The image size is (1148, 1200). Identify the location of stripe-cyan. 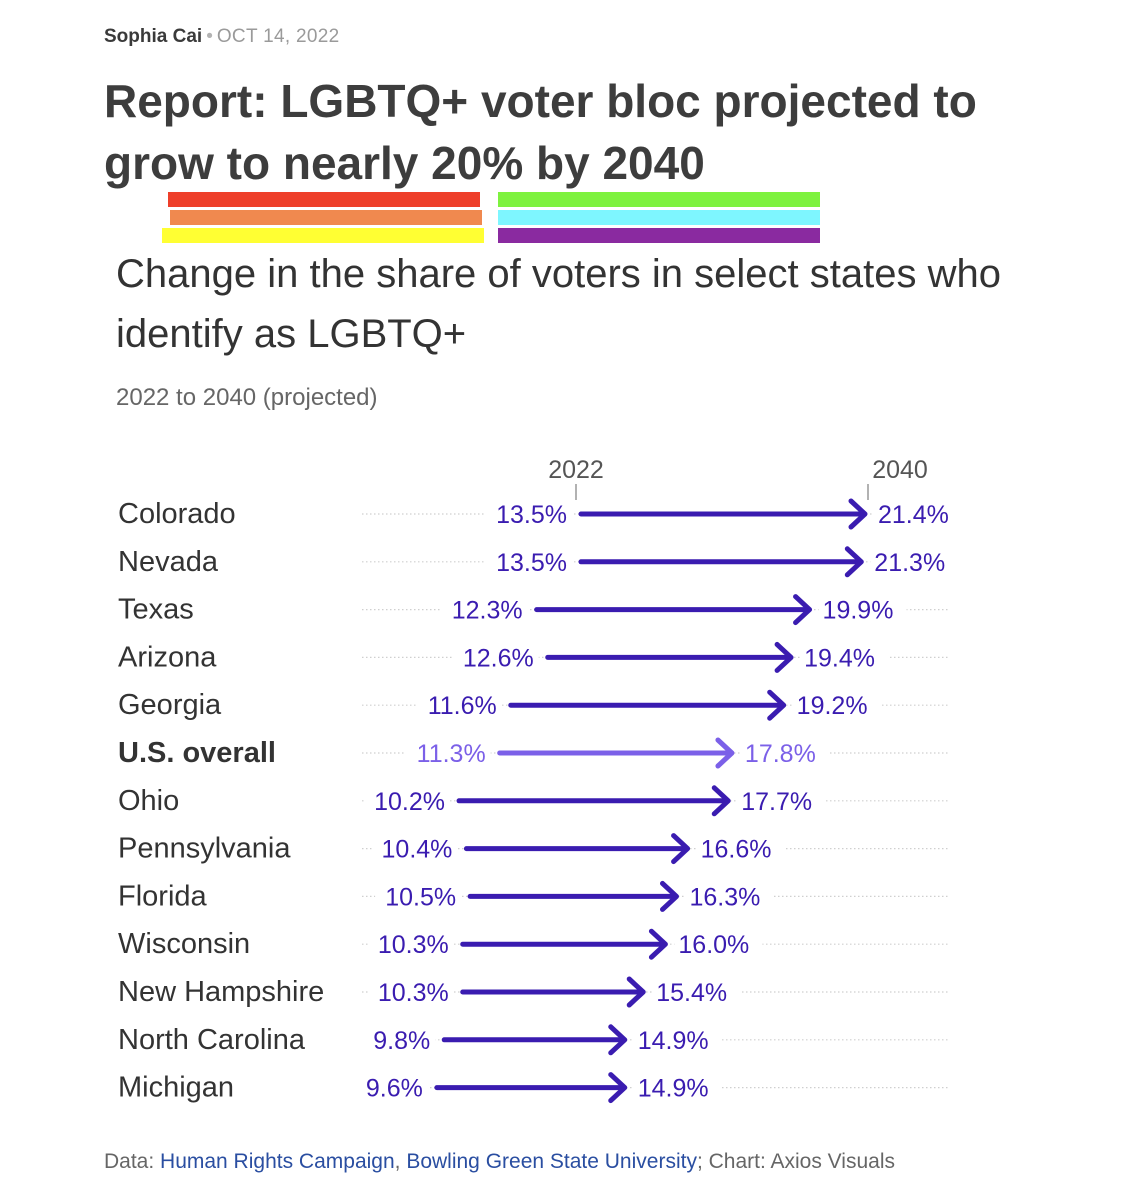
(659, 217).